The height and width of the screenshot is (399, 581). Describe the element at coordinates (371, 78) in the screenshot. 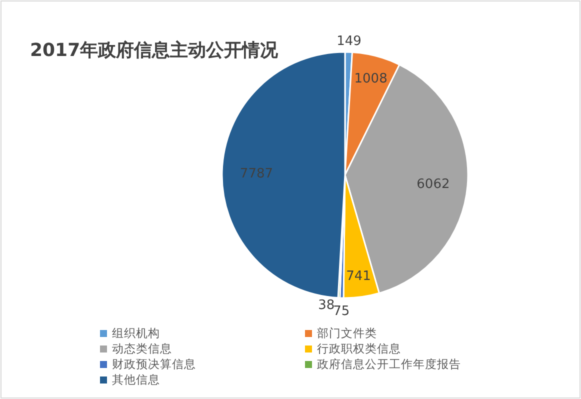

I see `data-label: 1008` at that location.